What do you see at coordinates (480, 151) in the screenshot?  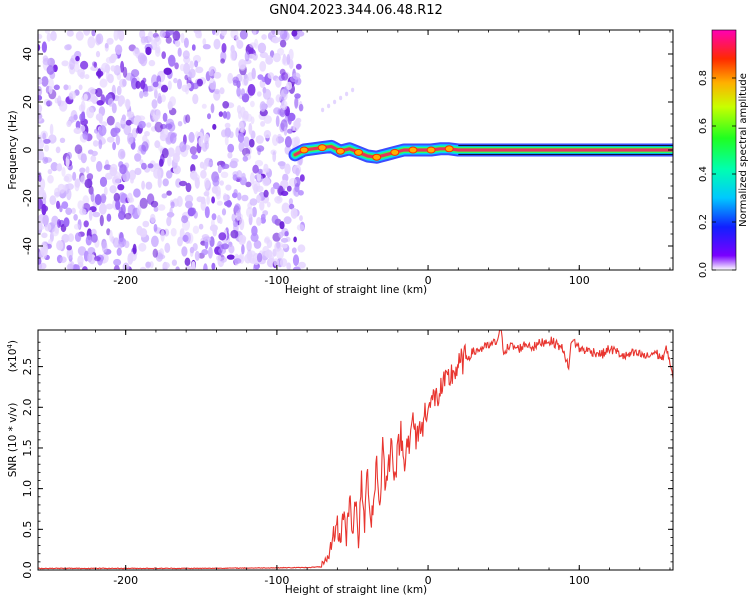 I see `signal-track-layer` at bounding box center [480, 151].